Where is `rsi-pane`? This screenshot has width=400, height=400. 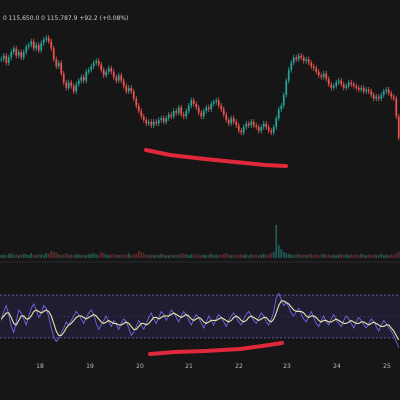
rsi-pane is located at coordinates (200, 320).